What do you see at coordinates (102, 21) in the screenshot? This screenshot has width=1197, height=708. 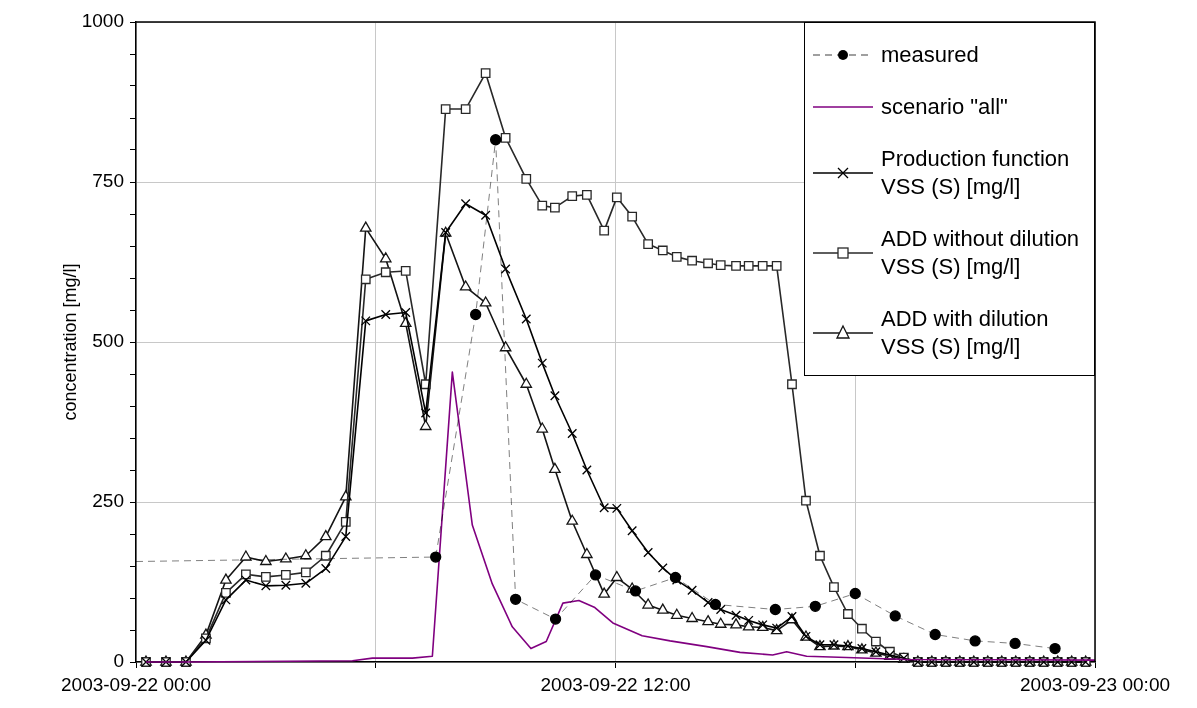 I see `y-tick-label: 1000` at bounding box center [102, 21].